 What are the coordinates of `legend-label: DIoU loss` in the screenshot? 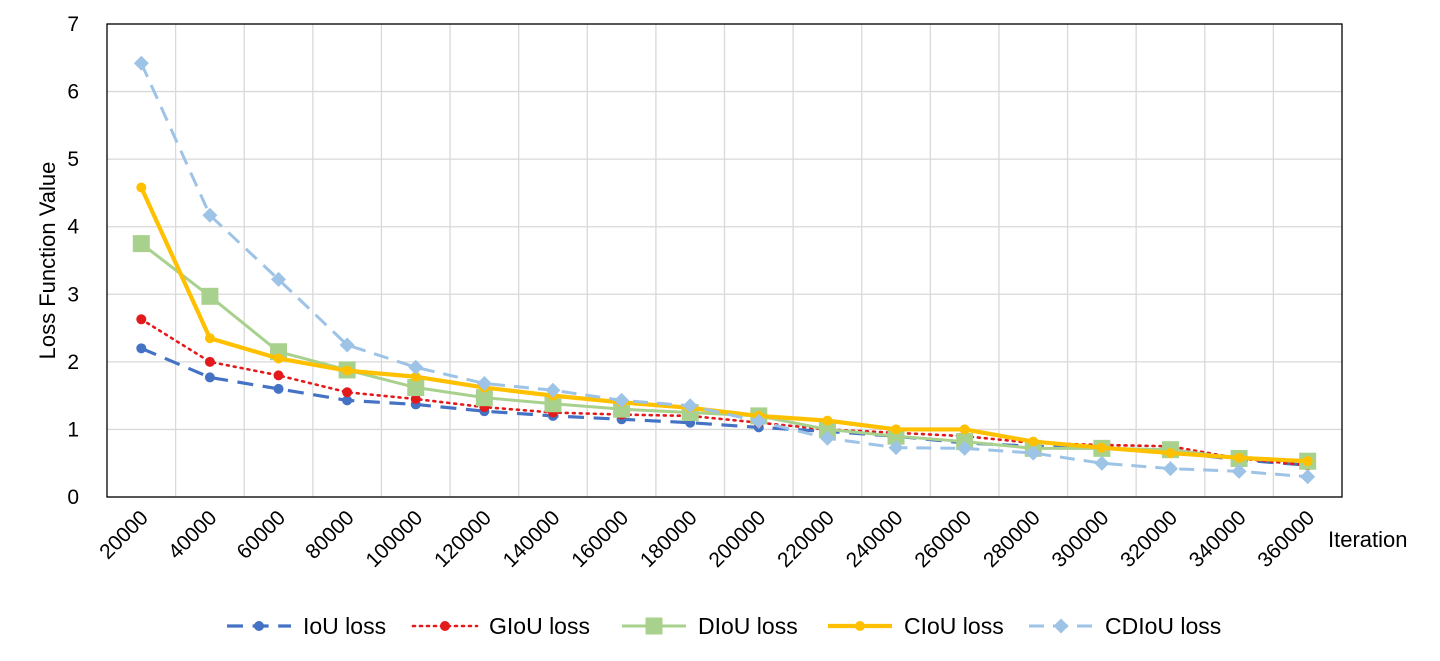 It's located at (748, 626).